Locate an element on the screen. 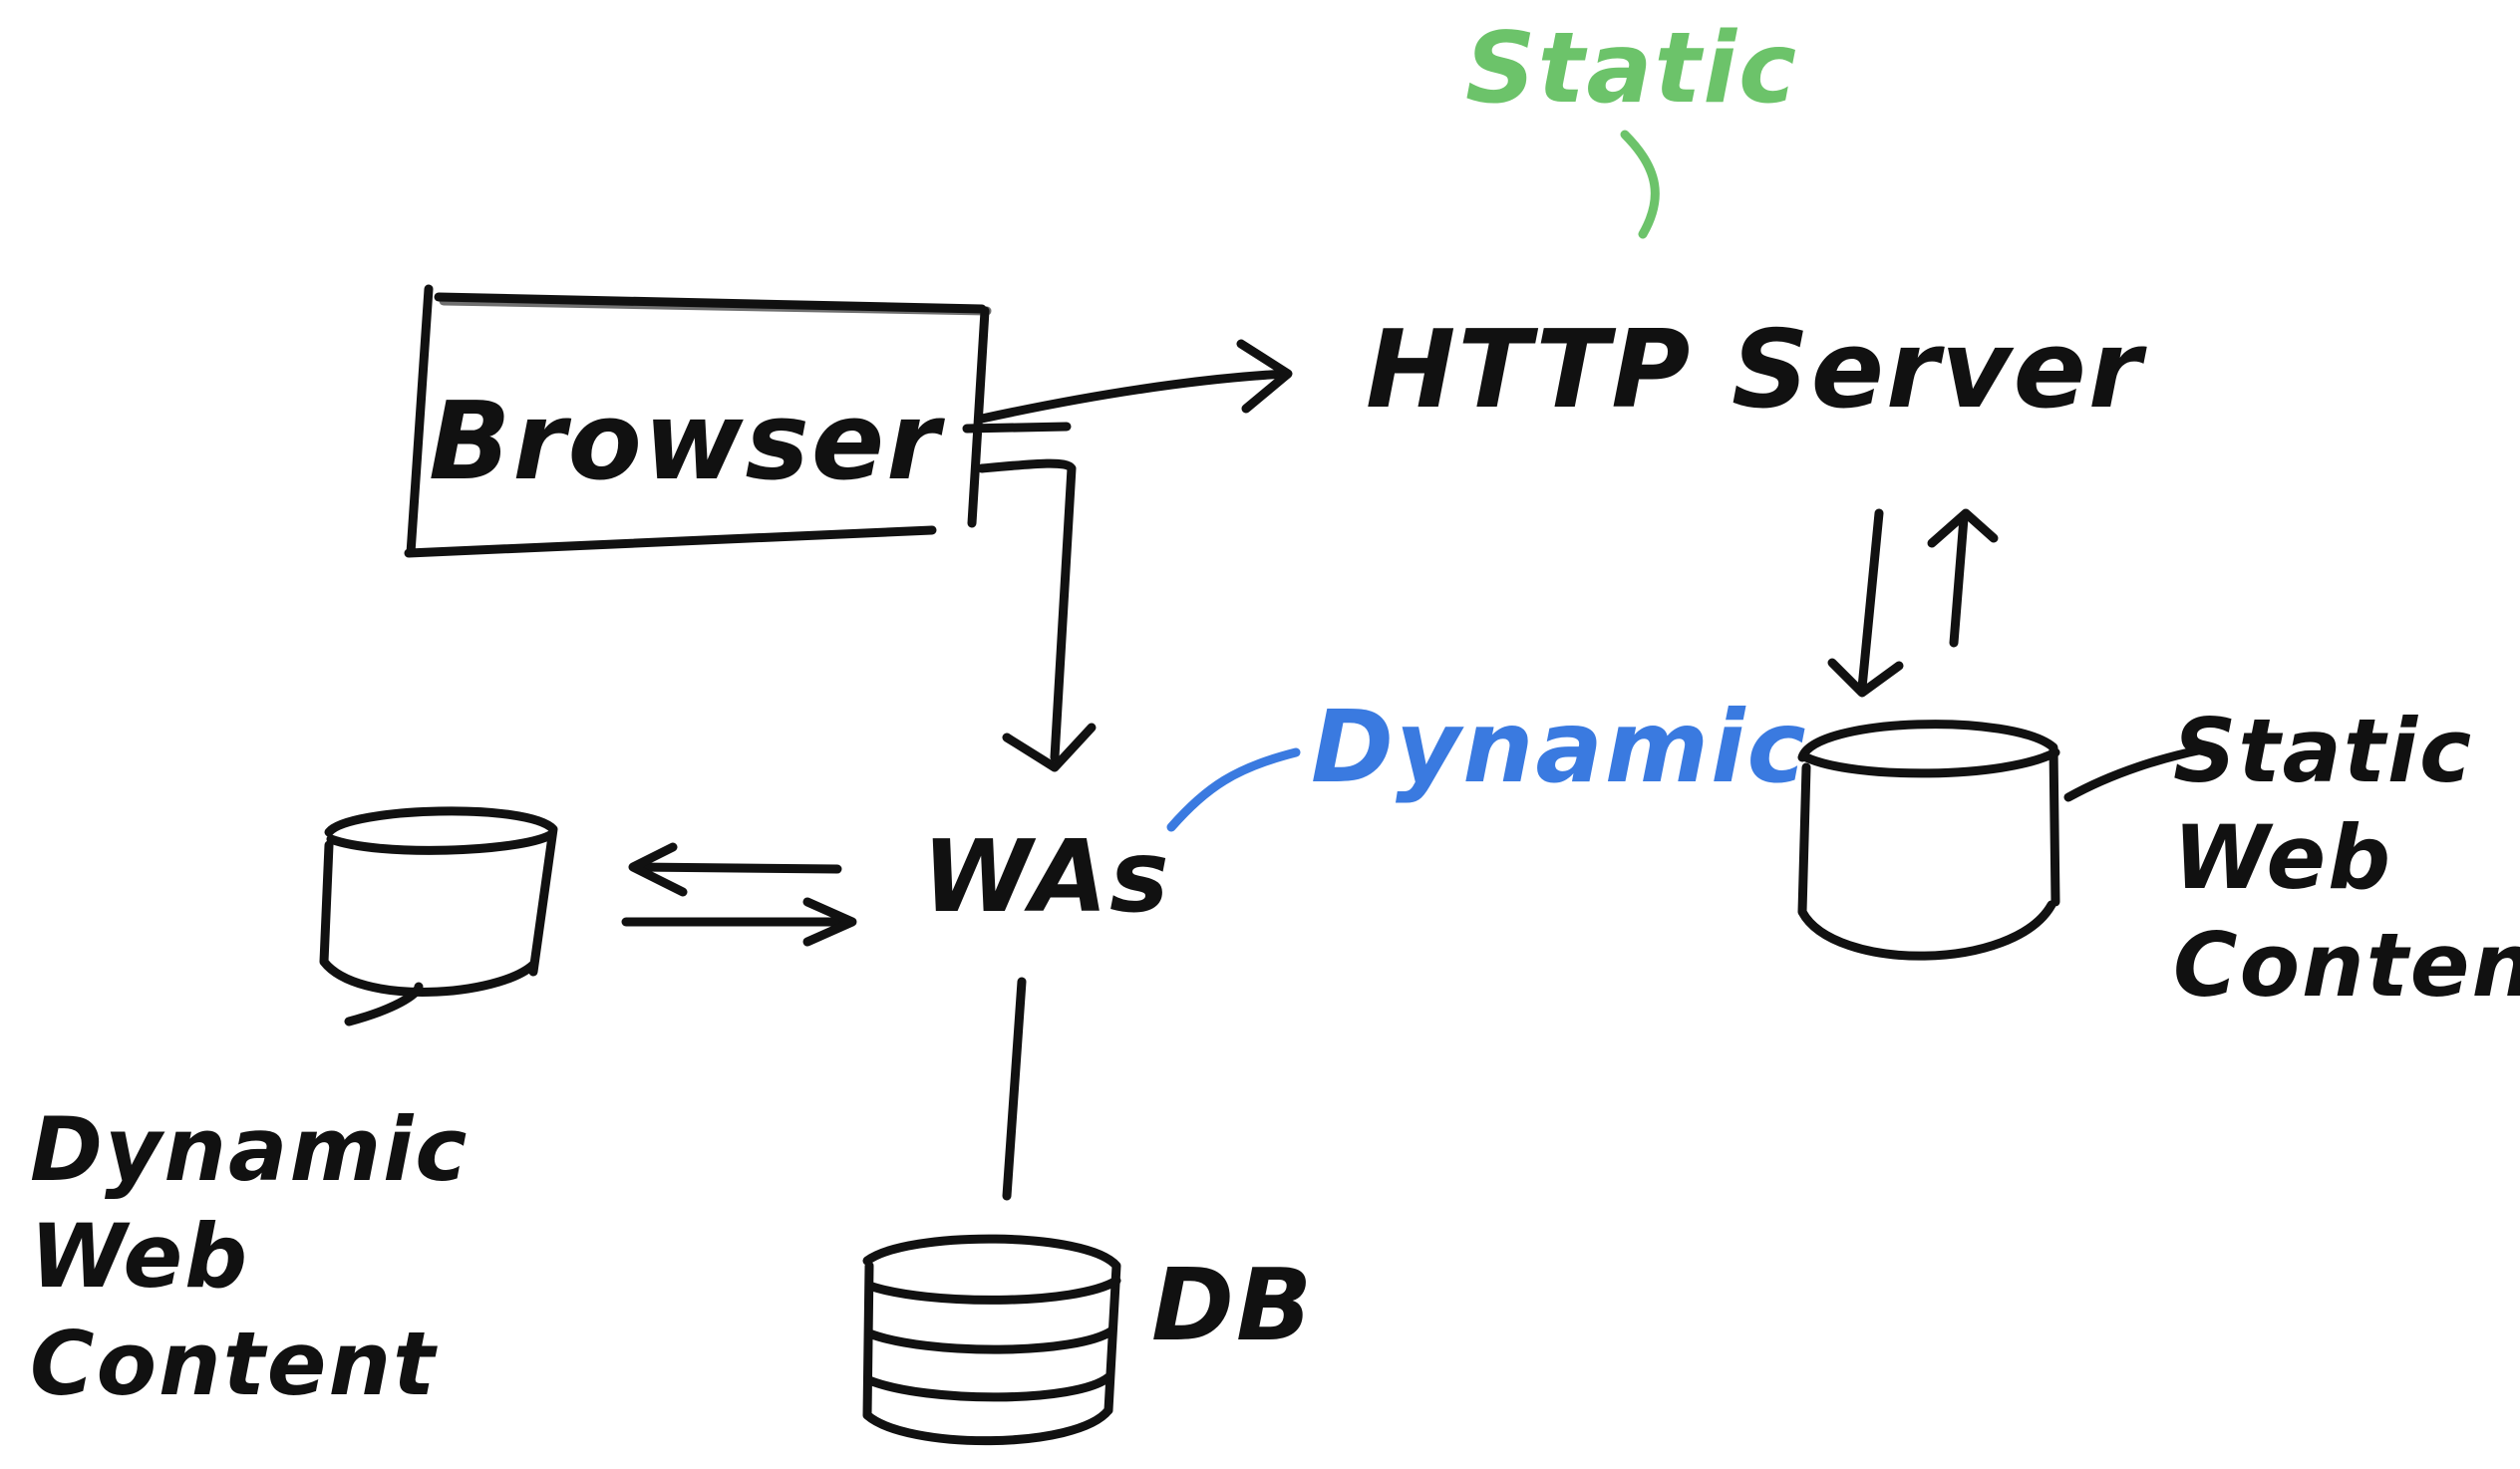 This screenshot has width=2520, height=1469. browser-box is located at coordinates (738, 421).